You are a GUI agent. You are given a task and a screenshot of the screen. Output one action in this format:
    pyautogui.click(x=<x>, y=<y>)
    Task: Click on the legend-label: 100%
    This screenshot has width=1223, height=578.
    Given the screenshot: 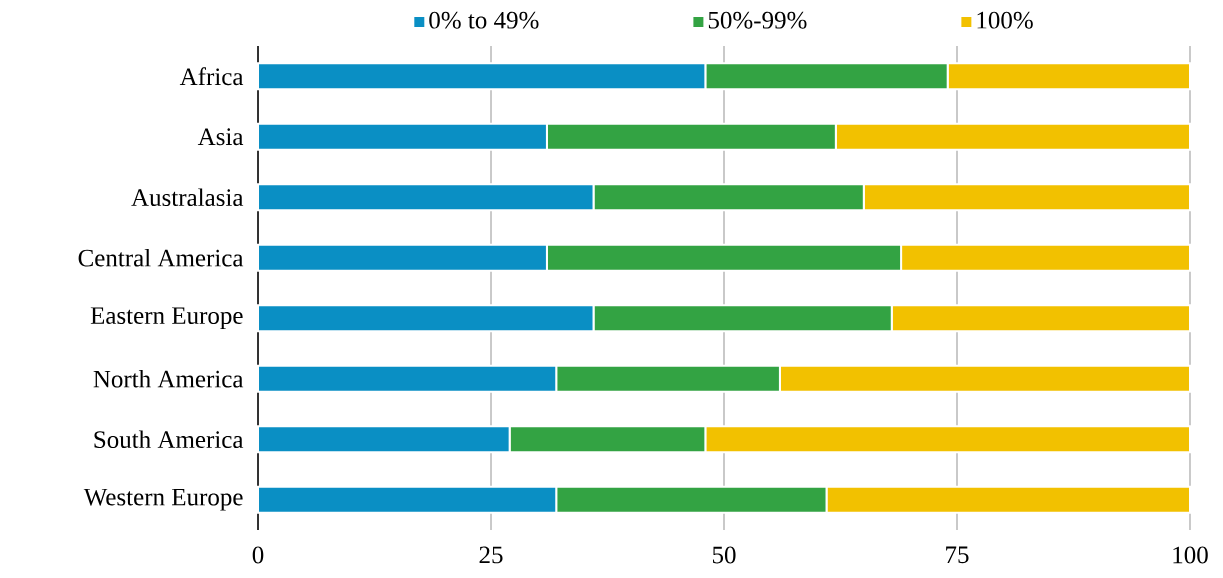 What is the action you would take?
    pyautogui.click(x=1005, y=20)
    